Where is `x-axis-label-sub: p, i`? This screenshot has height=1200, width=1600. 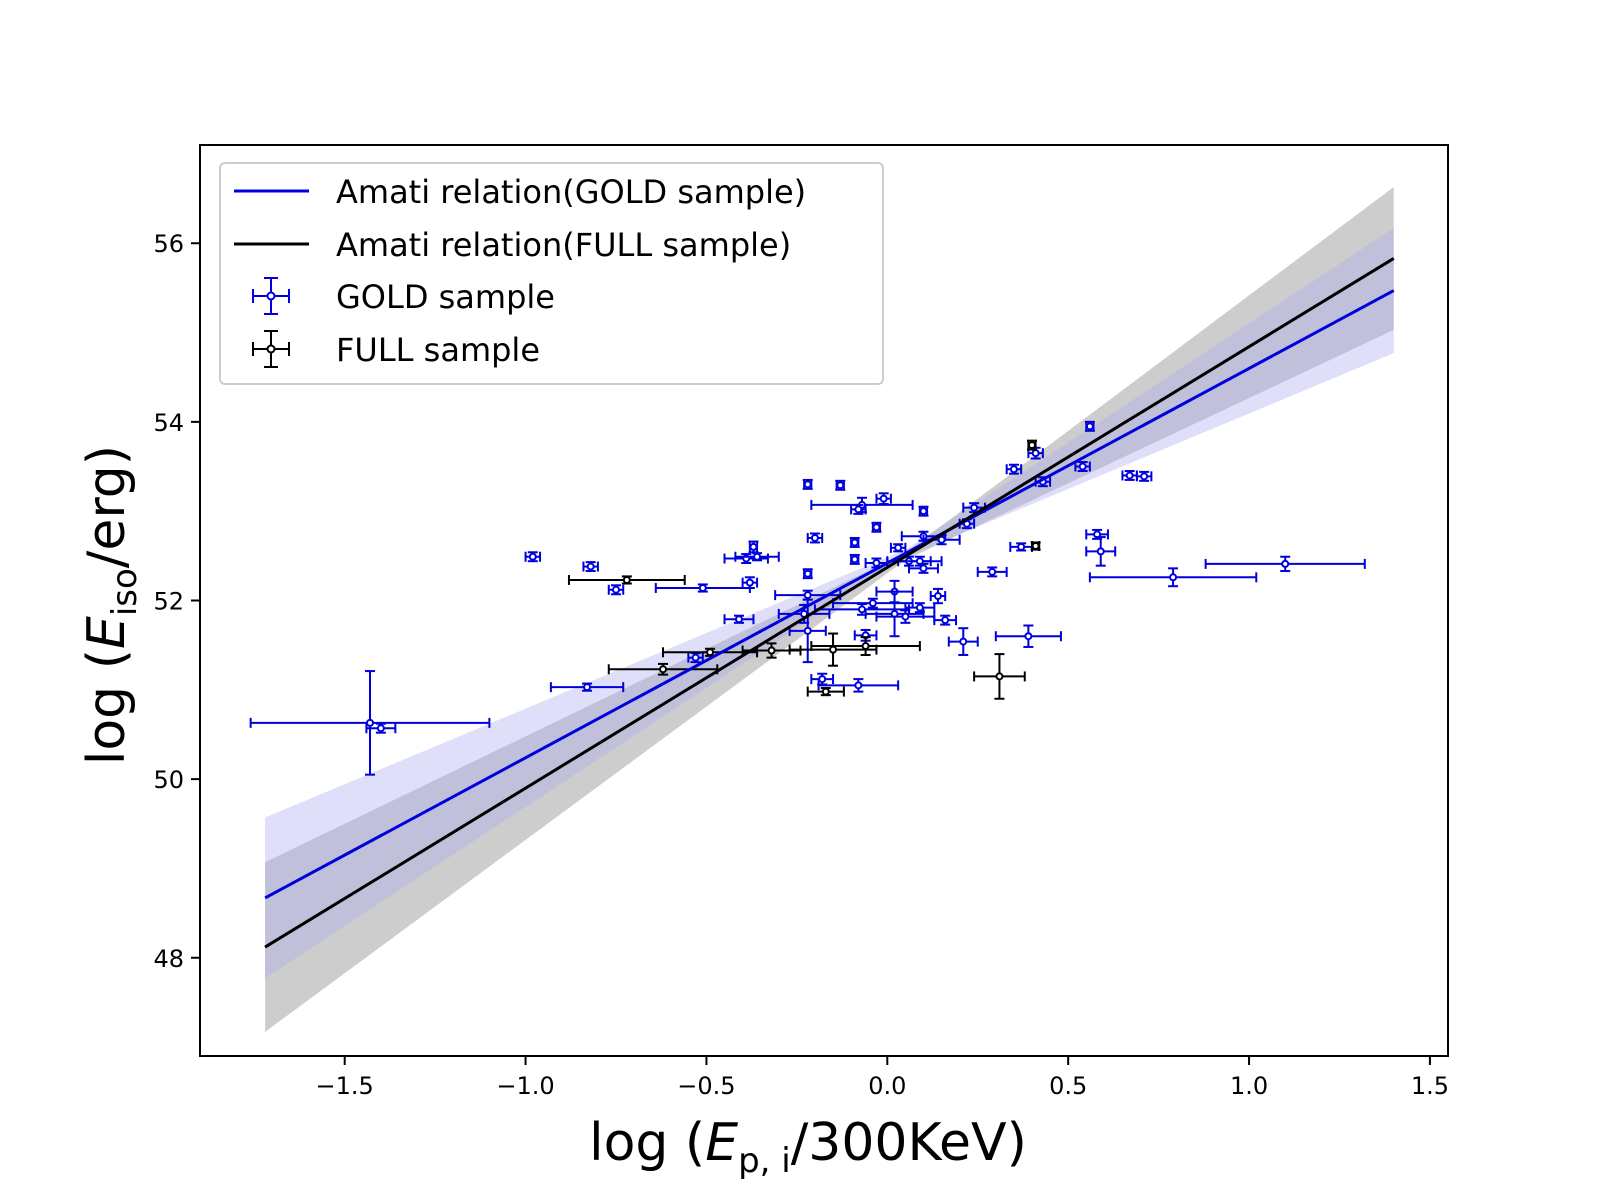 x-axis-label-sub: p, i is located at coordinates (764, 1161).